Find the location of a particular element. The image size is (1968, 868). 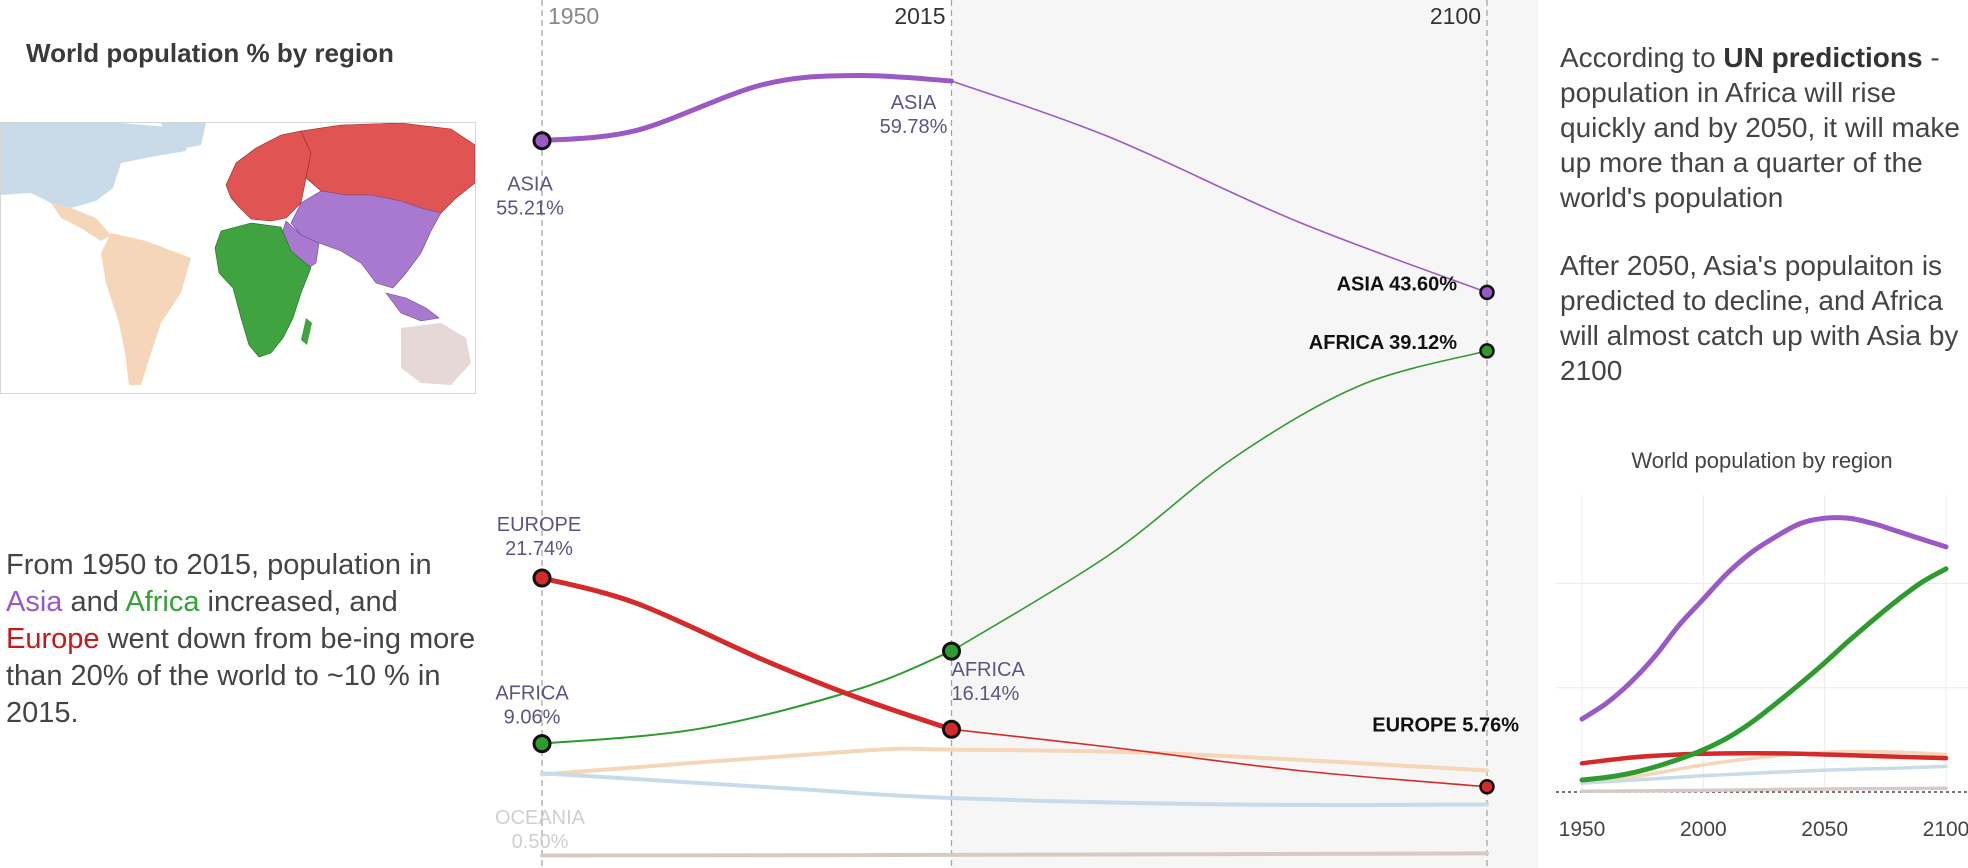

series-4-line is located at coordinates (1014, 789).